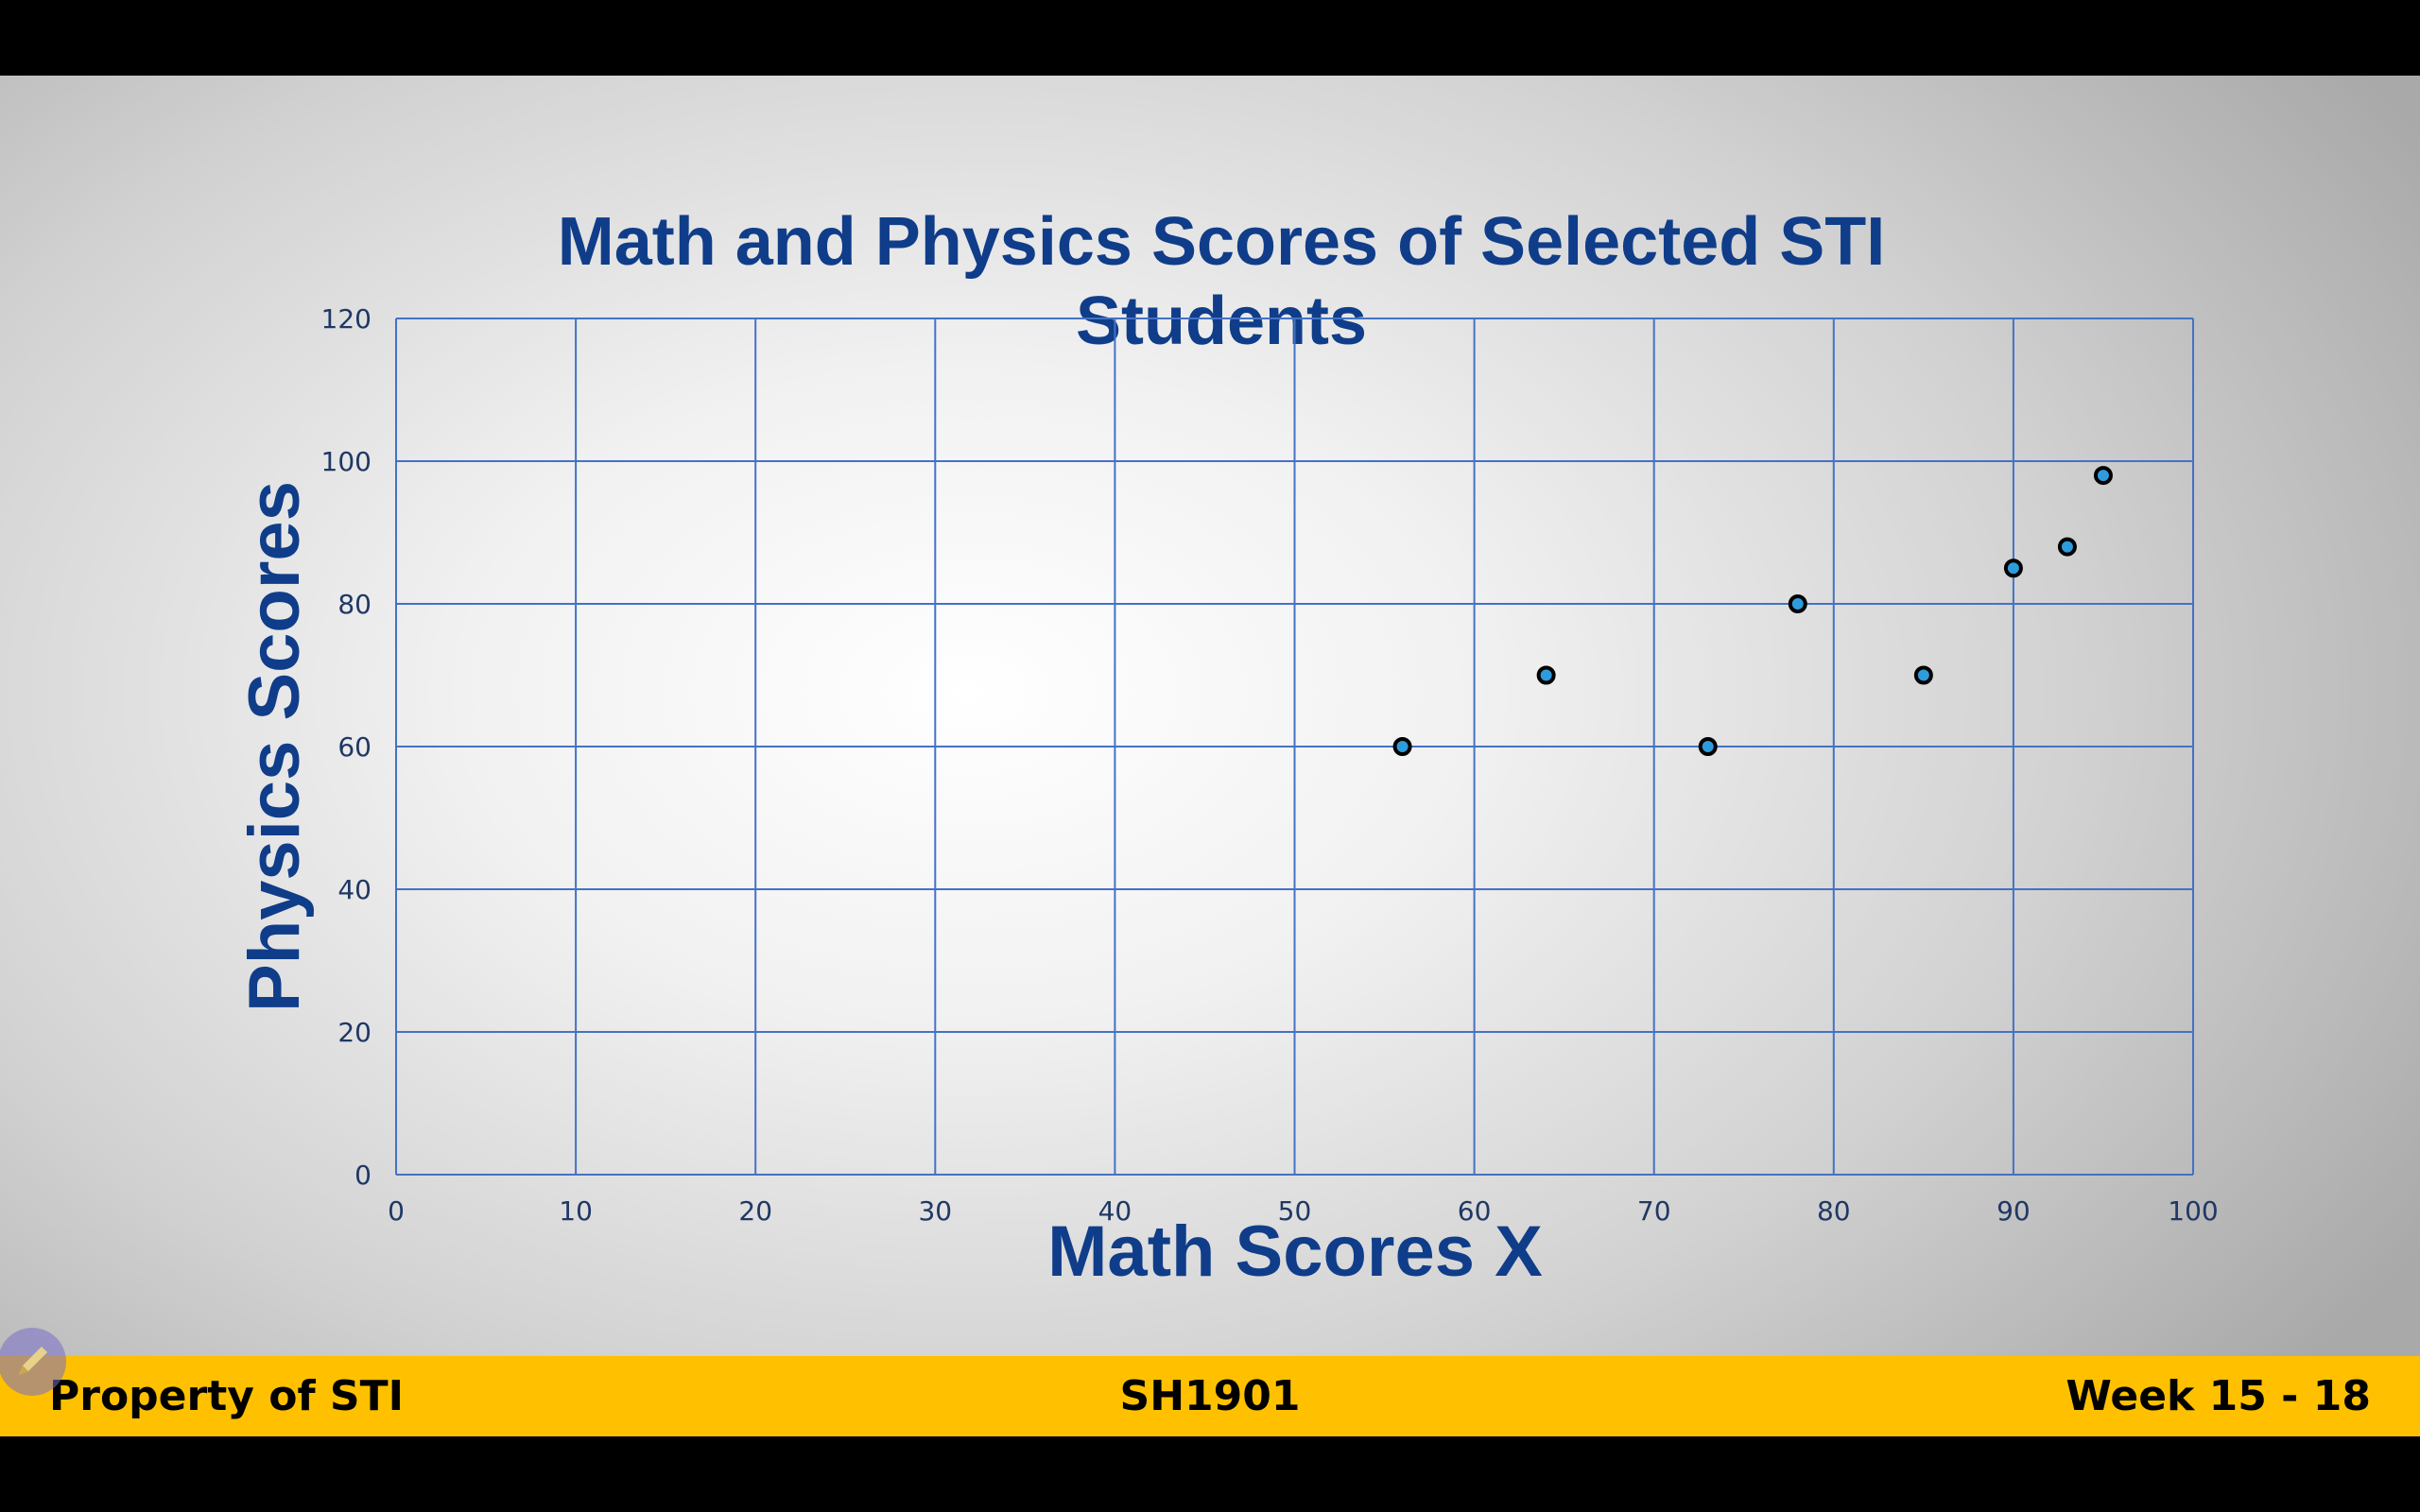  Describe the element at coordinates (2218, 1396) in the screenshot. I see `footer-right-text: Week 15 - 18` at that location.